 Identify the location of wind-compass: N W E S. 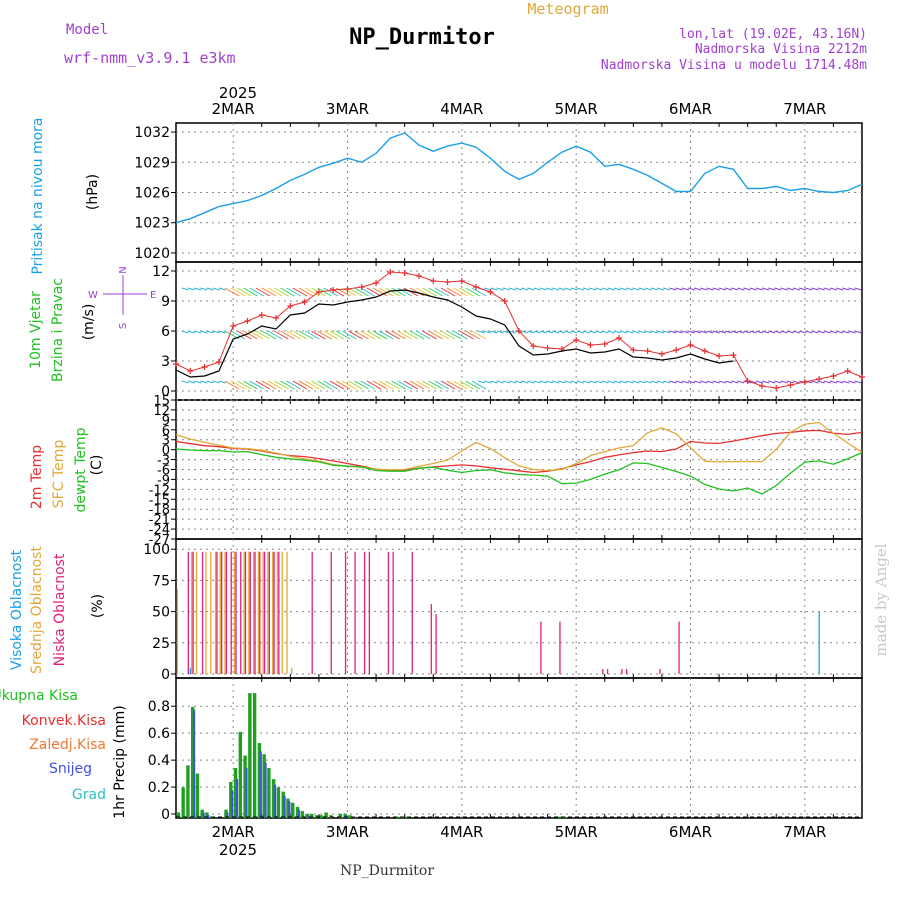
(122, 297).